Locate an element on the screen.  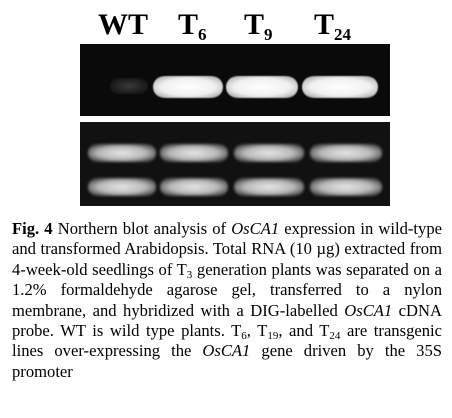
lane-label-t9: T9 is located at coordinates (258, 26).